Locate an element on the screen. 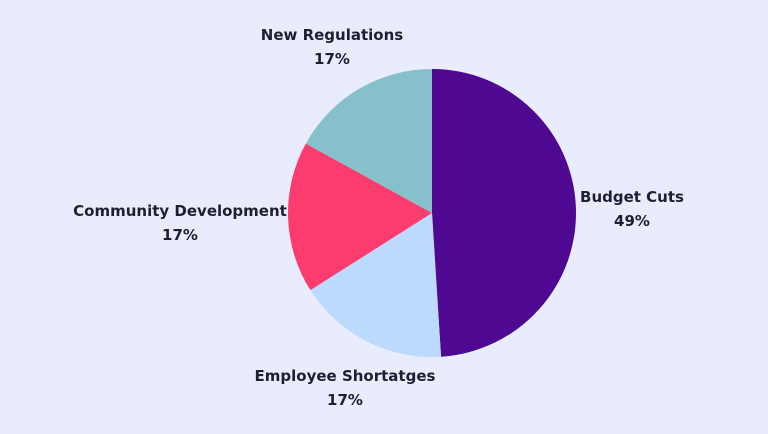 Image resolution: width=768 pixels, height=434 pixels. slice-label-new-regulations: New Regulations is located at coordinates (332, 35).